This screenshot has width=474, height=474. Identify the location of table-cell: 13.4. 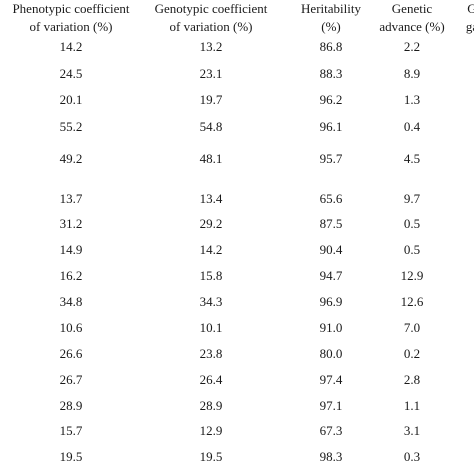
(211, 198).